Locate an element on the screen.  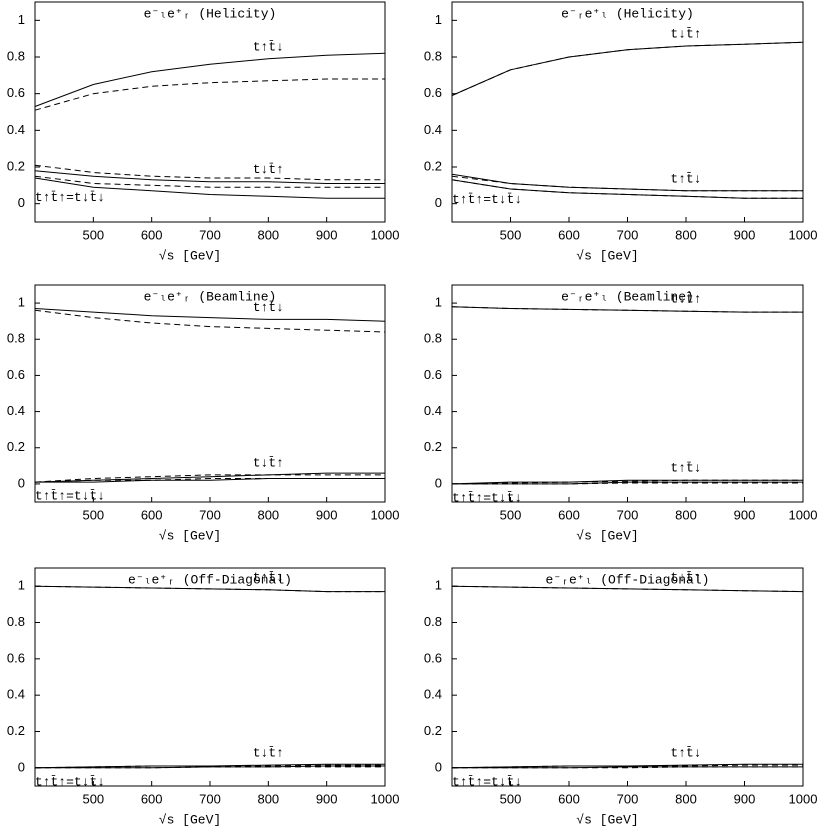
panel-title: e⁻ᵣe⁺ₗ (Helicity) is located at coordinates (627, 13).